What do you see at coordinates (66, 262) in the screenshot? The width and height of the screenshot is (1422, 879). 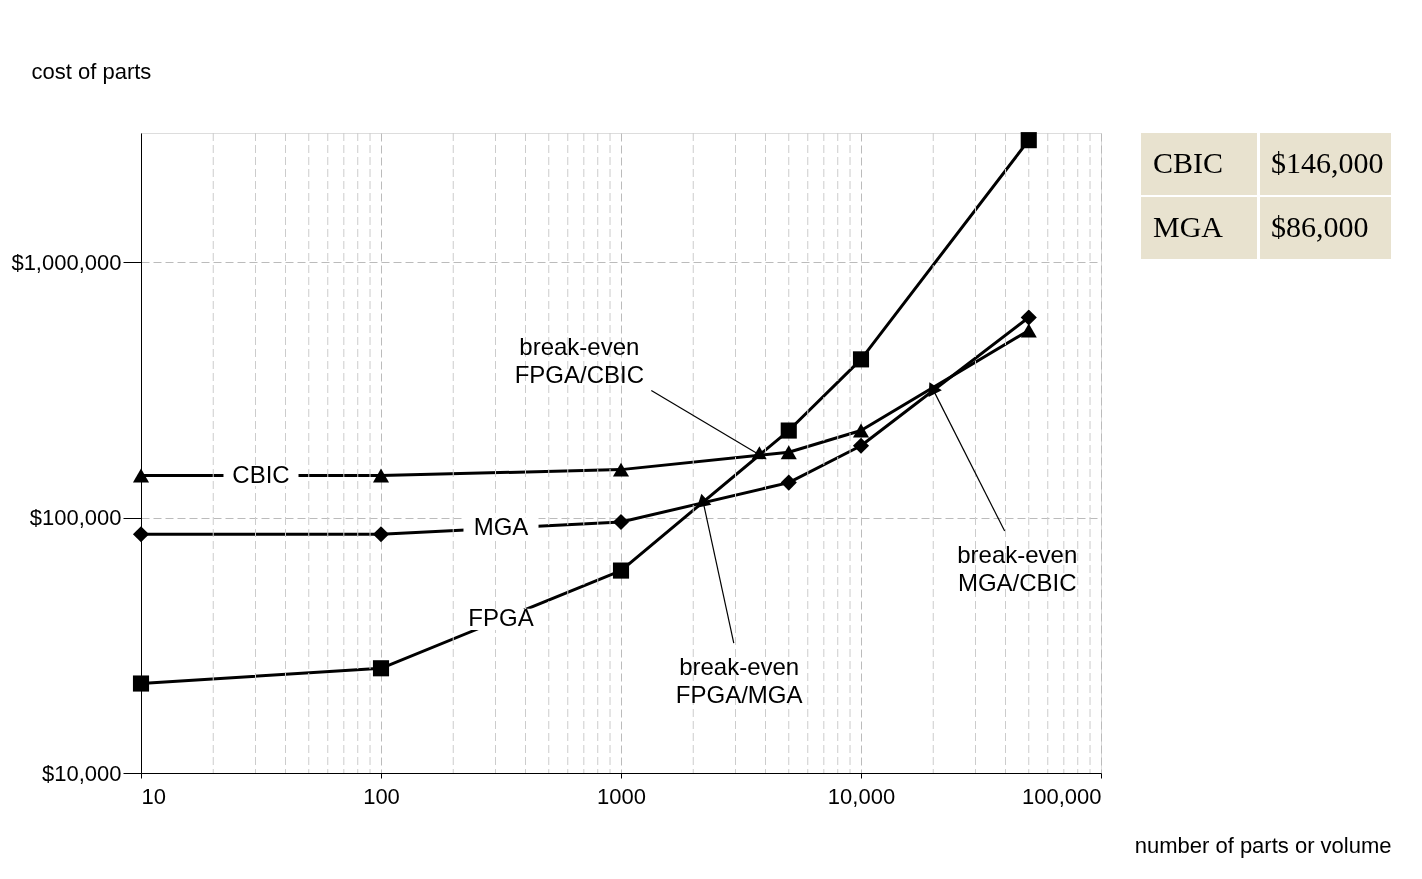 I see `y-tick-label: $1,000,000` at bounding box center [66, 262].